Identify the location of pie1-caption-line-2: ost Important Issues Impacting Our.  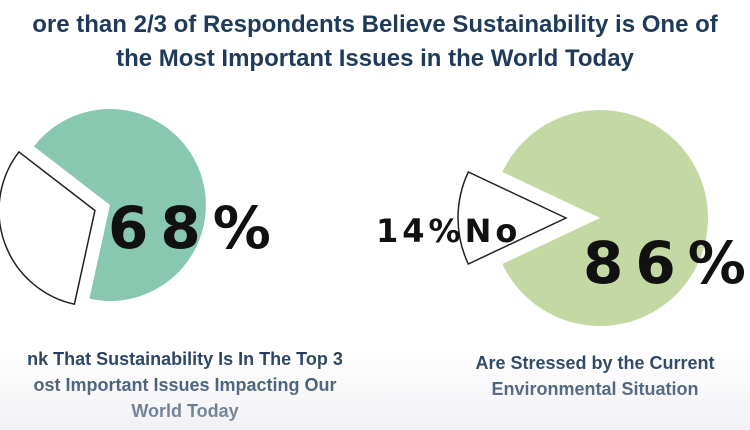
(185, 385).